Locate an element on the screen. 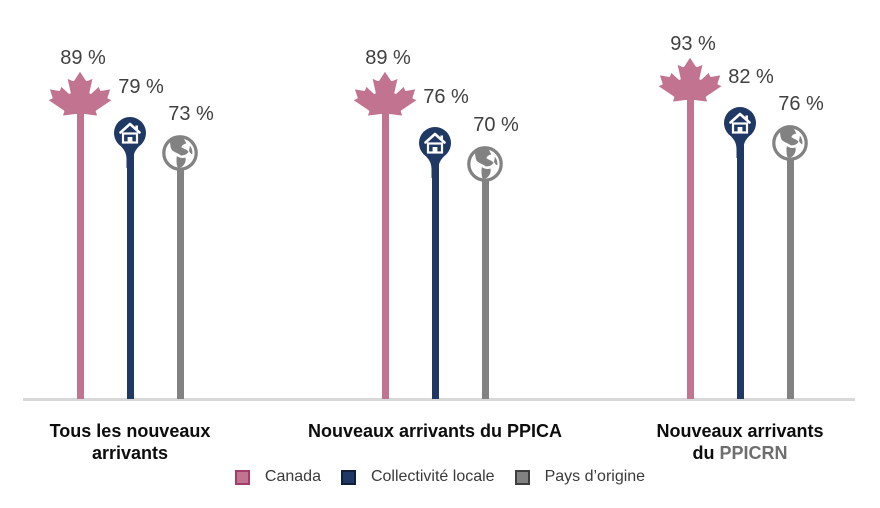 The height and width of the screenshot is (508, 880). legend-item-canada: Canada is located at coordinates (277, 477).